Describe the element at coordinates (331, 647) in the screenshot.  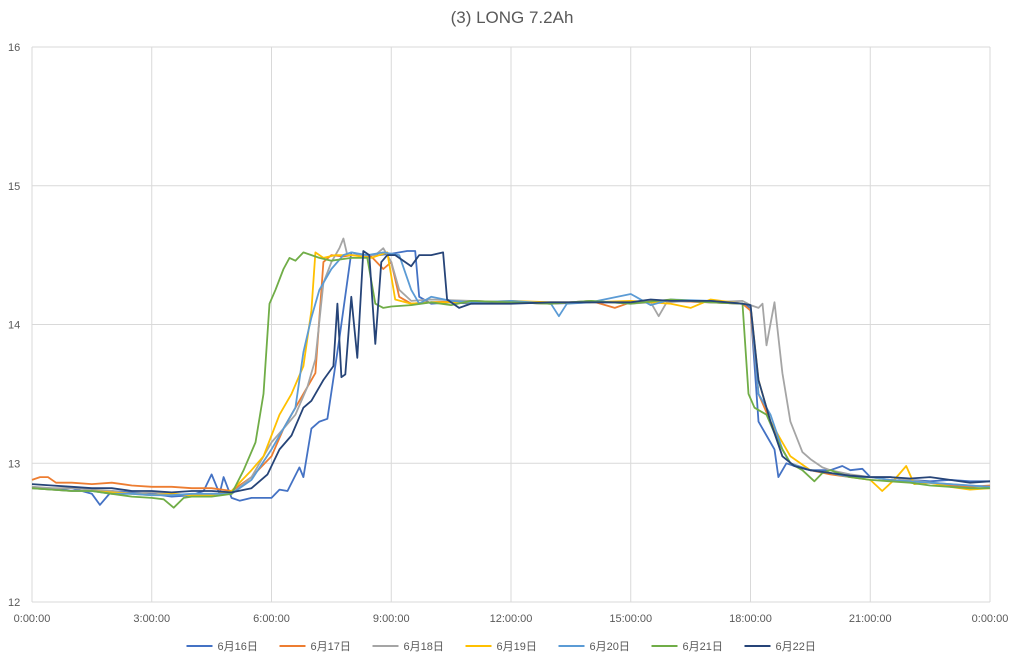
I see `legend-label: 6月17日` at that location.